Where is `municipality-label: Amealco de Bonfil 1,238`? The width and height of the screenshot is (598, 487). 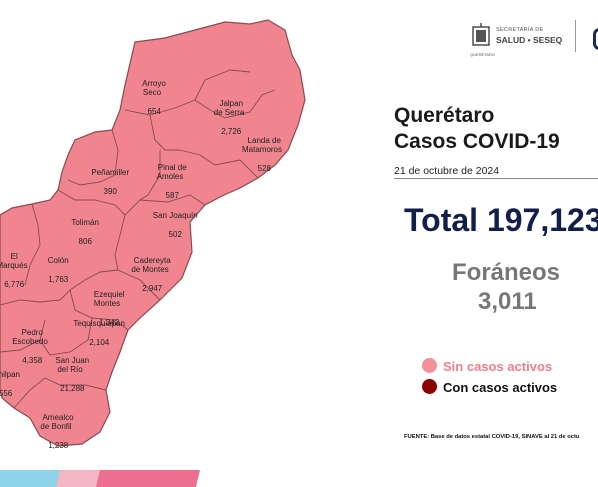 municipality-label: Amealco de Bonfil 1,238 is located at coordinates (55, 427).